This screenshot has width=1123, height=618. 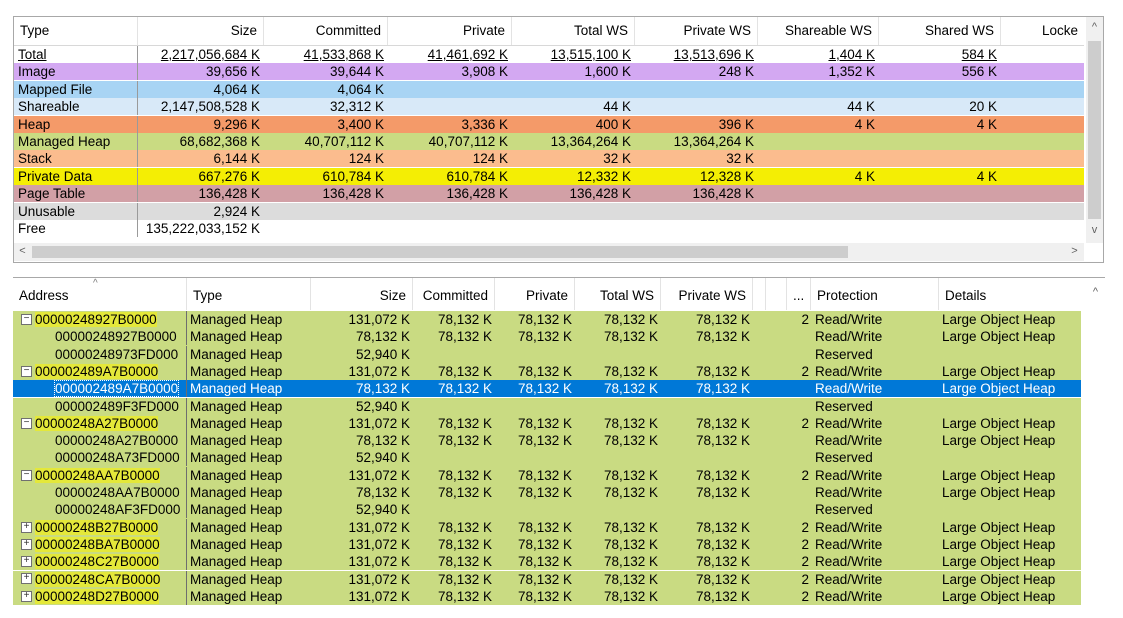 I want to click on region-address-text: 00000248A27B0000, so click(x=97, y=423).